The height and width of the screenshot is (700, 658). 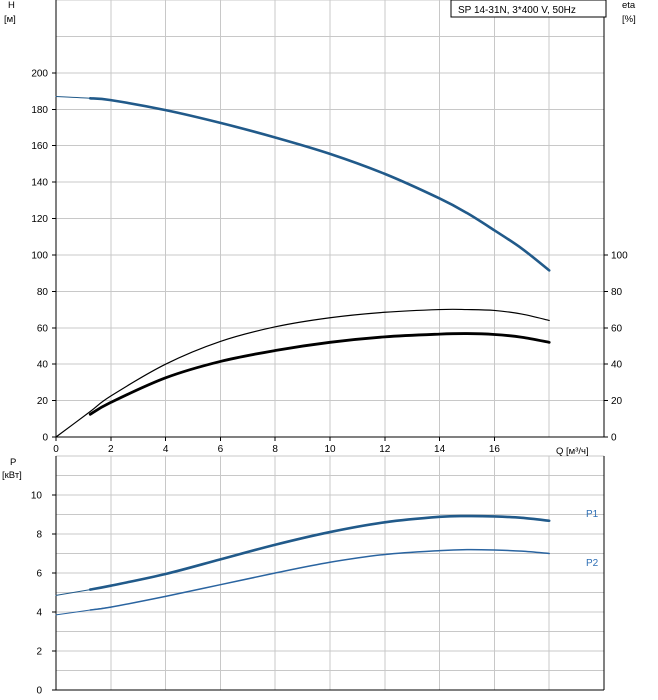 What do you see at coordinates (39, 613) in the screenshot?
I see `p-tick-label: 4` at bounding box center [39, 613].